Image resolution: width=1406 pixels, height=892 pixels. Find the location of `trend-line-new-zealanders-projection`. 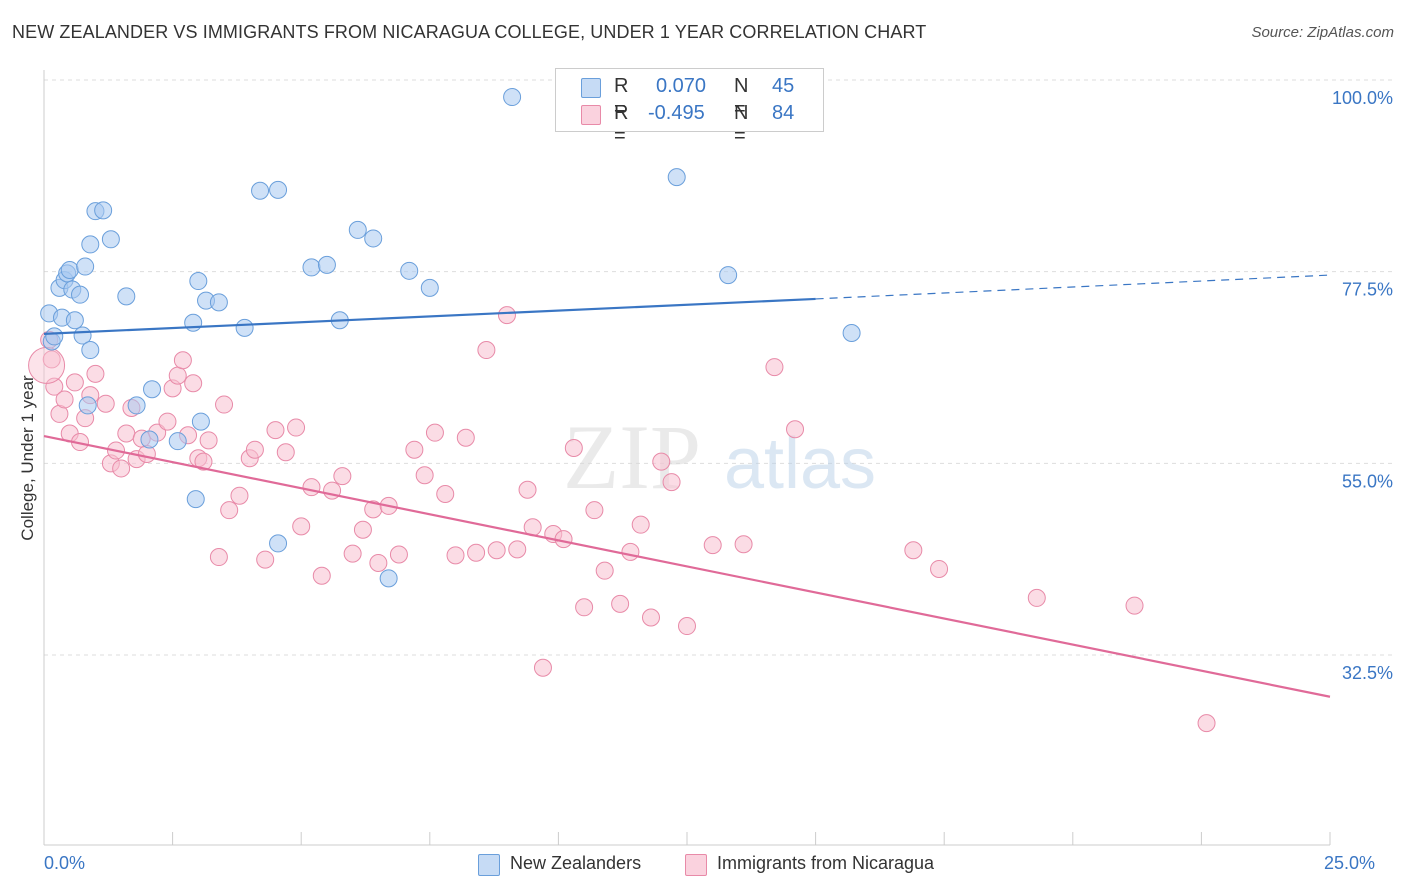

trend-line-new-zealanders-projection is located at coordinates (1073, 287).